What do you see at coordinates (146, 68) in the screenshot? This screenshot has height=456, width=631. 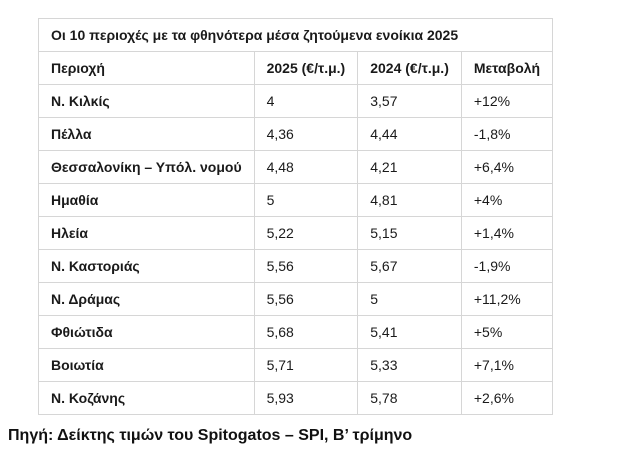 I see `column-header-region: Περιοχή` at bounding box center [146, 68].